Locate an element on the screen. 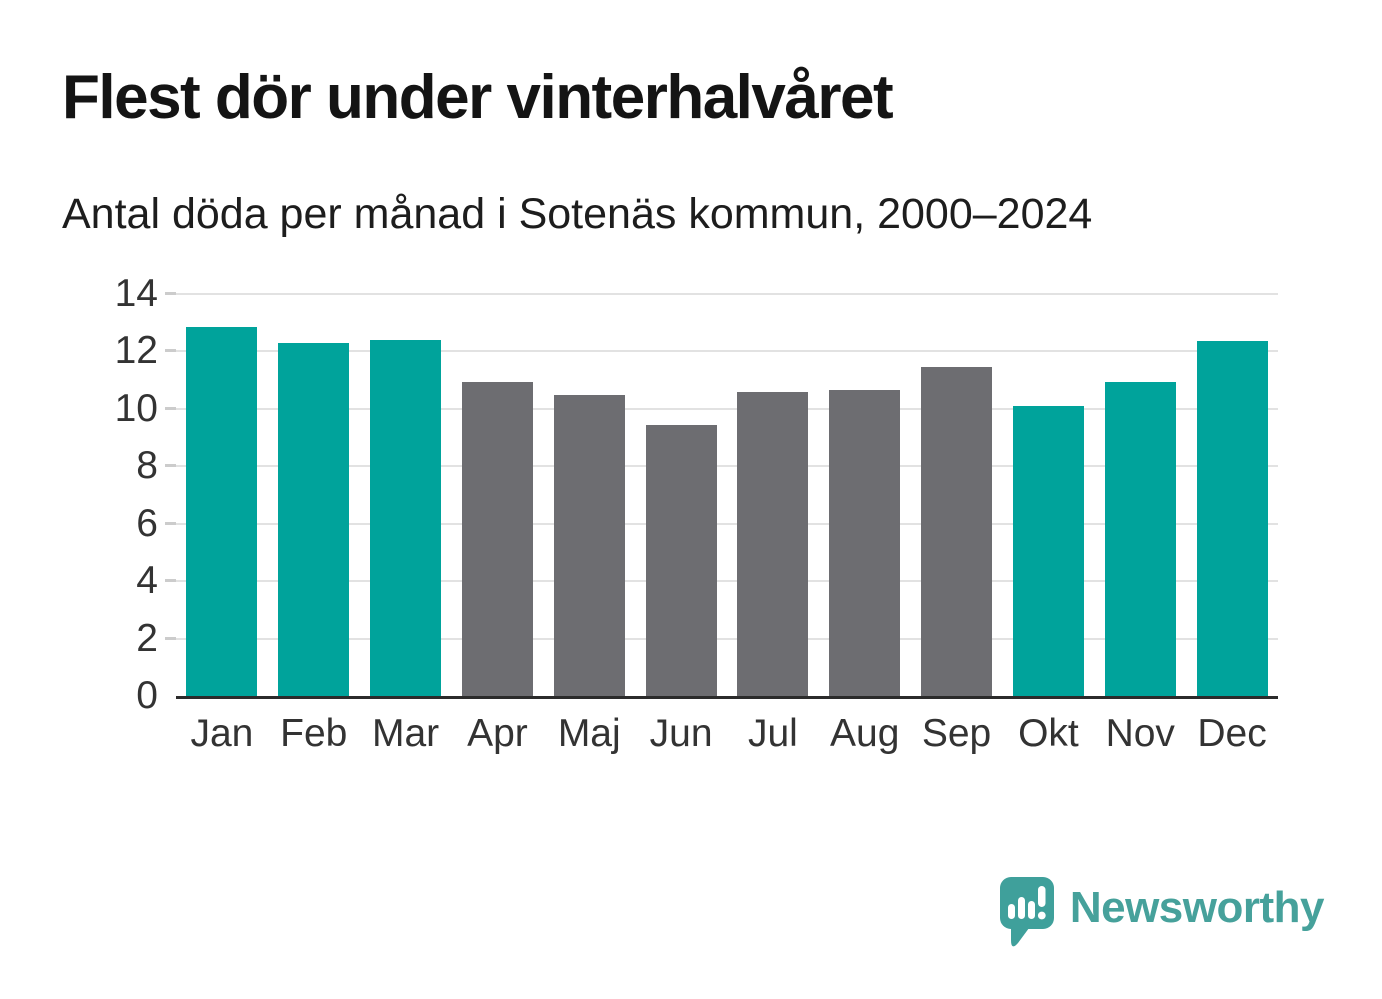 The height and width of the screenshot is (999, 1382). y-tick-label-8: 8 is located at coordinates (147, 466).